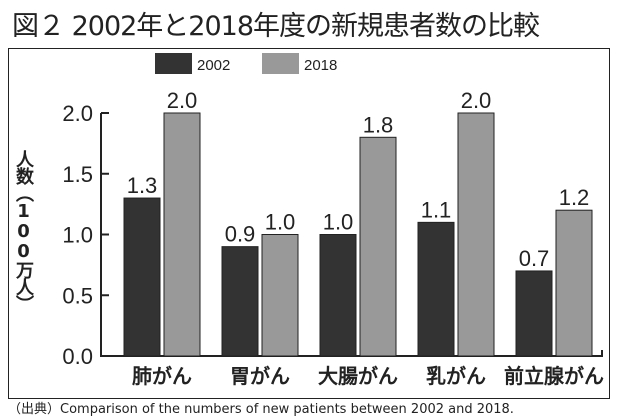 This screenshot has height=420, width=620. I want to click on y-tick-label: 2.0, so click(77, 113).